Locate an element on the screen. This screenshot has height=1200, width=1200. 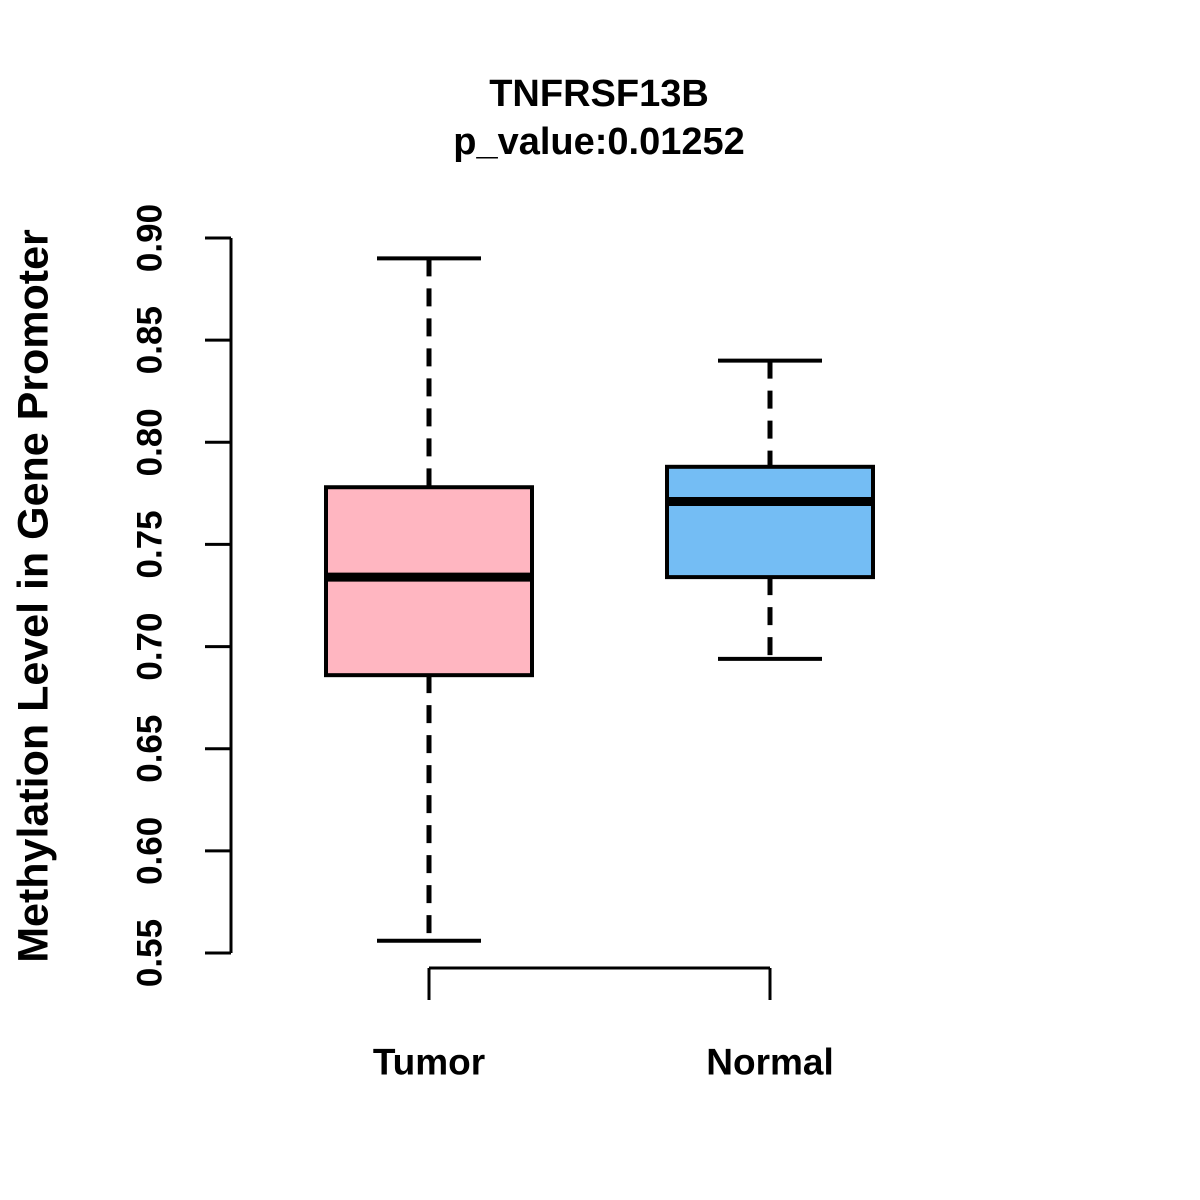
chart-title-block: TNFRSF13B p_value:0.01252 is located at coordinates (599, 118).